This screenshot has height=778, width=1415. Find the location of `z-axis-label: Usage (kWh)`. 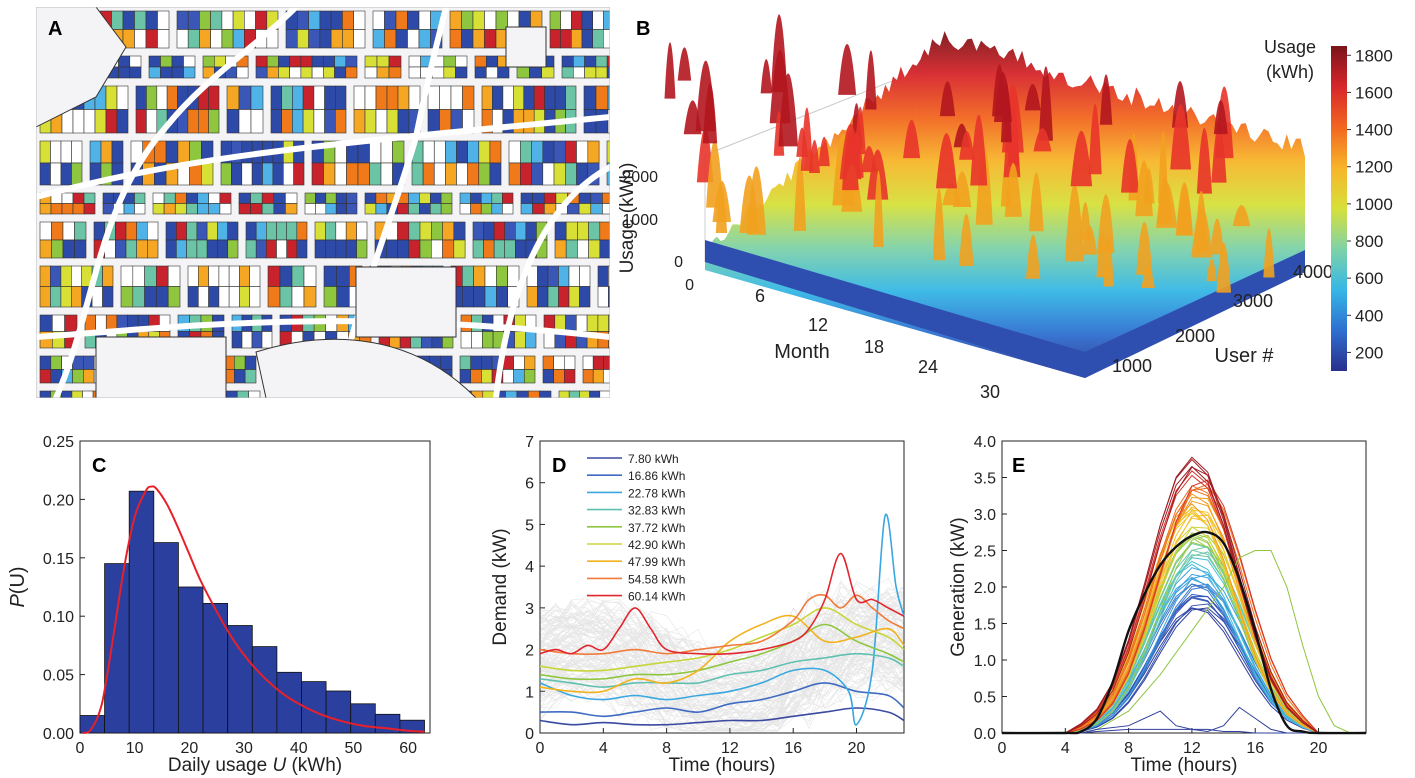

z-axis-label: Usage (kWh) is located at coordinates (627, 218).